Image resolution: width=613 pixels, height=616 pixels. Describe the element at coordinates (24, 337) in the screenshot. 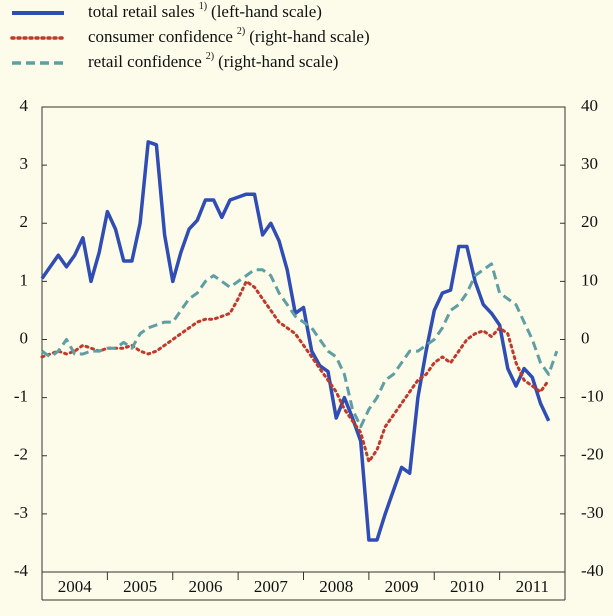

I see `y-tick-label: 0` at that location.